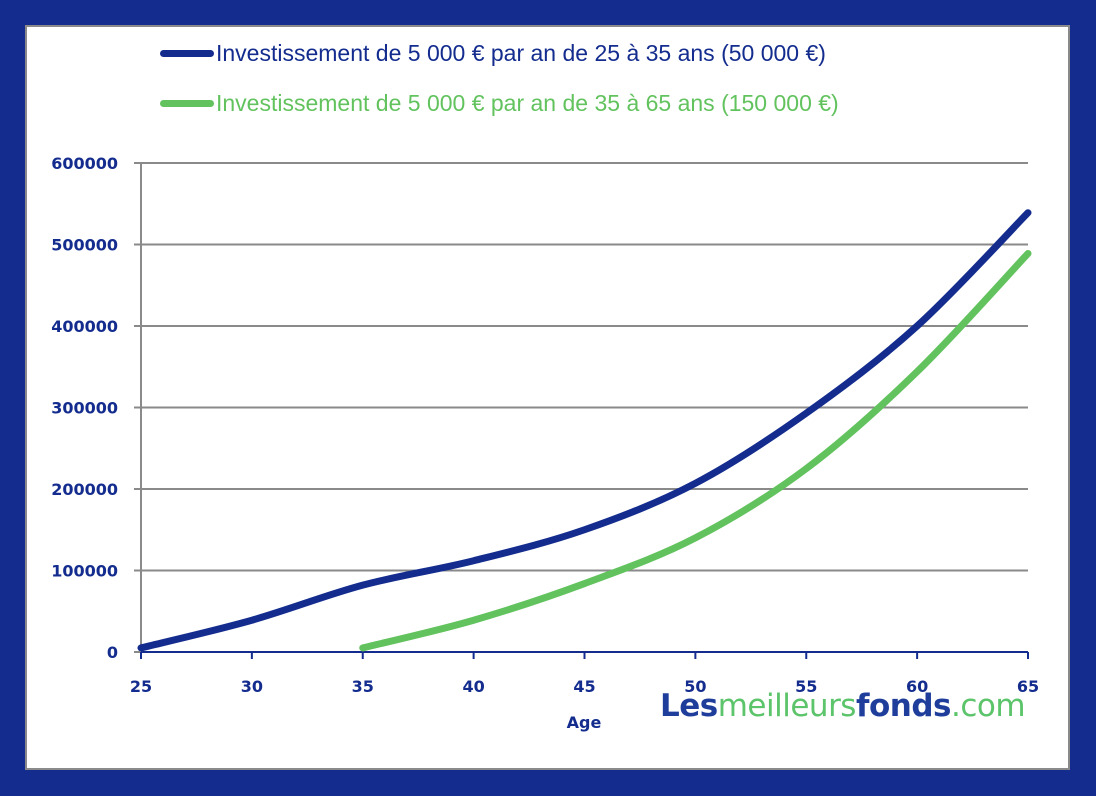  Describe the element at coordinates (917, 686) in the screenshot. I see `x-tick-label: 60` at that location.